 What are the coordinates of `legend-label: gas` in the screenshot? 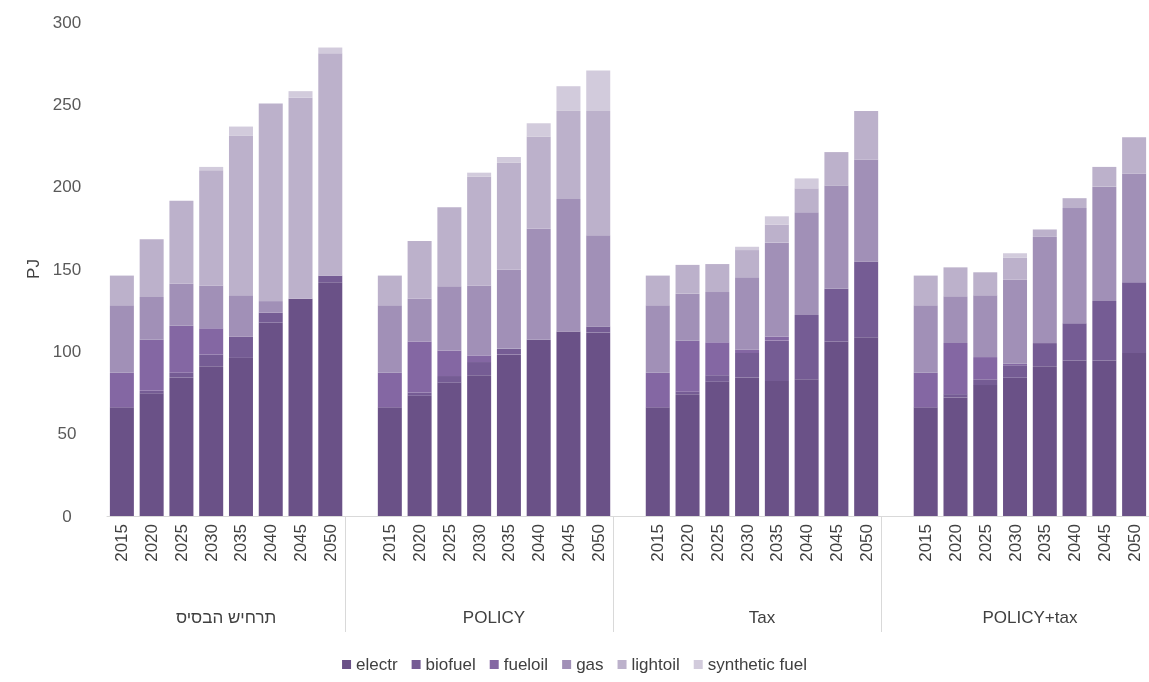 It's located at (590, 664).